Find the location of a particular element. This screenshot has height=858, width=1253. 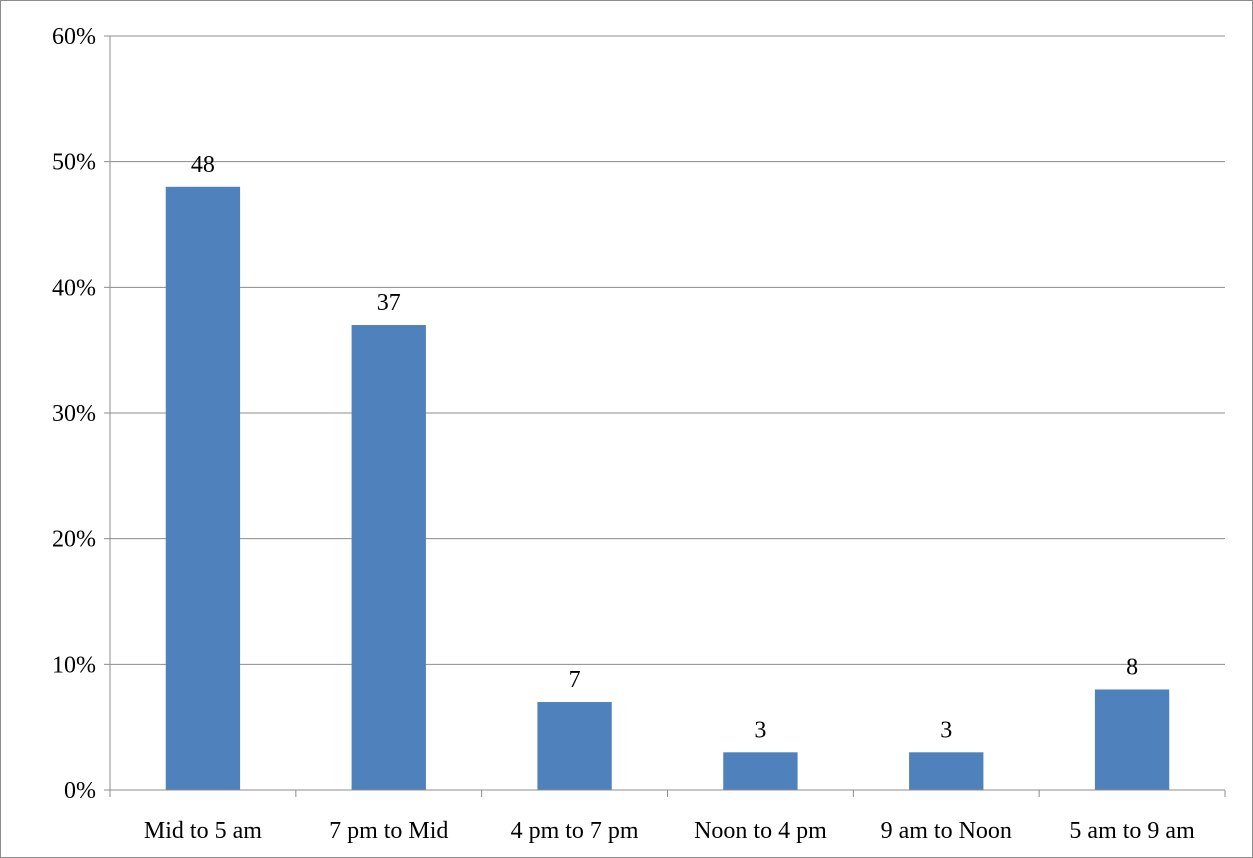

y-tick-label: 40% is located at coordinates (74, 288).